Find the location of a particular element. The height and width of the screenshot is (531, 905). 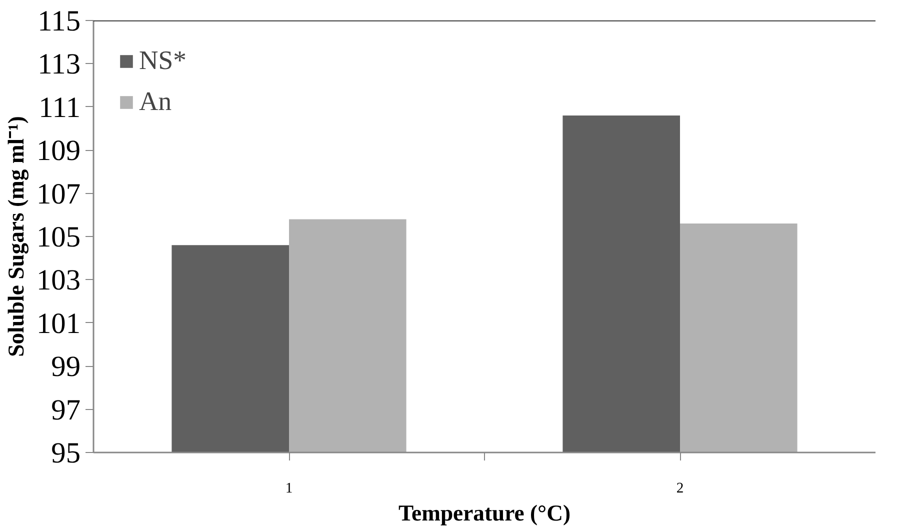

y-tick-label: 111 is located at coordinates (59, 108).